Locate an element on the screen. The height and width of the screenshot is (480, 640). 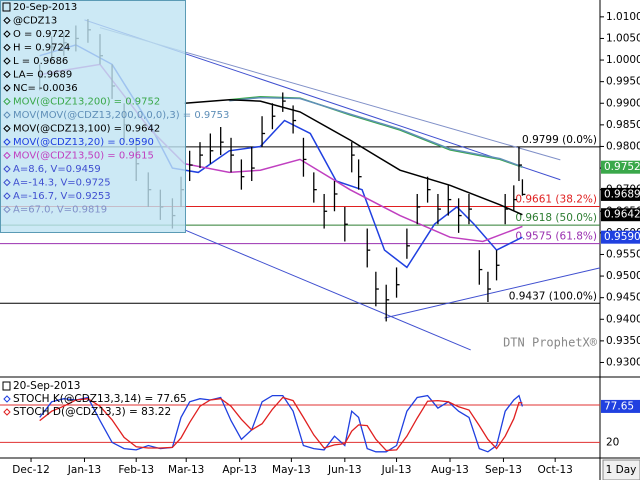
y-tick-label: 0.9400 is located at coordinates (623, 319).